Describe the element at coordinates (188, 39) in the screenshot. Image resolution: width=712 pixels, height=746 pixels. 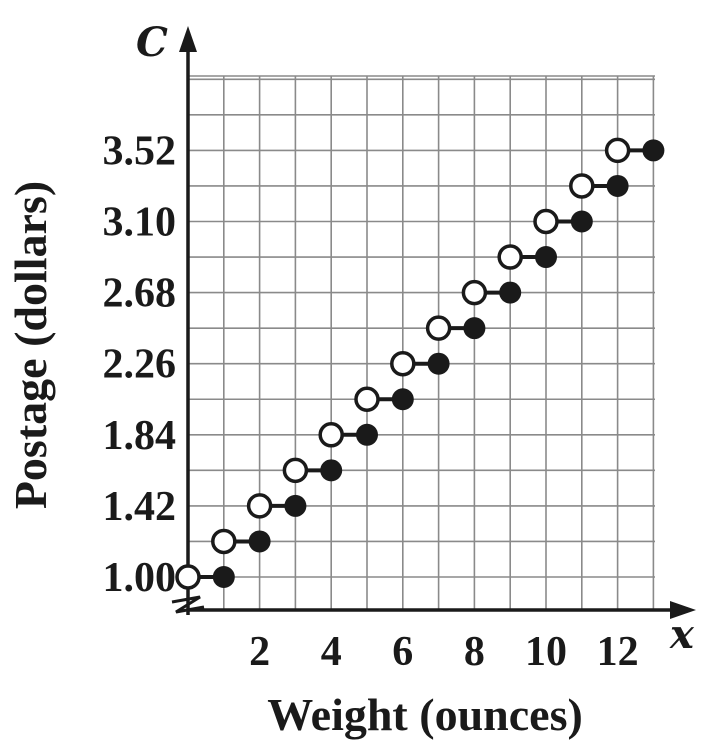
I see `y-axis-arrow` at that location.